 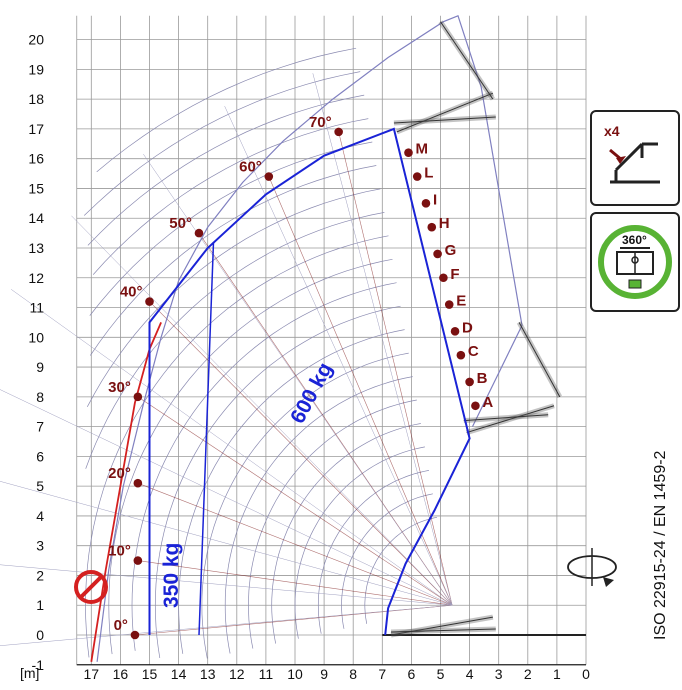 What do you see at coordinates (428, 173) in the screenshot?
I see `extension-mark-label: L` at bounding box center [428, 173].